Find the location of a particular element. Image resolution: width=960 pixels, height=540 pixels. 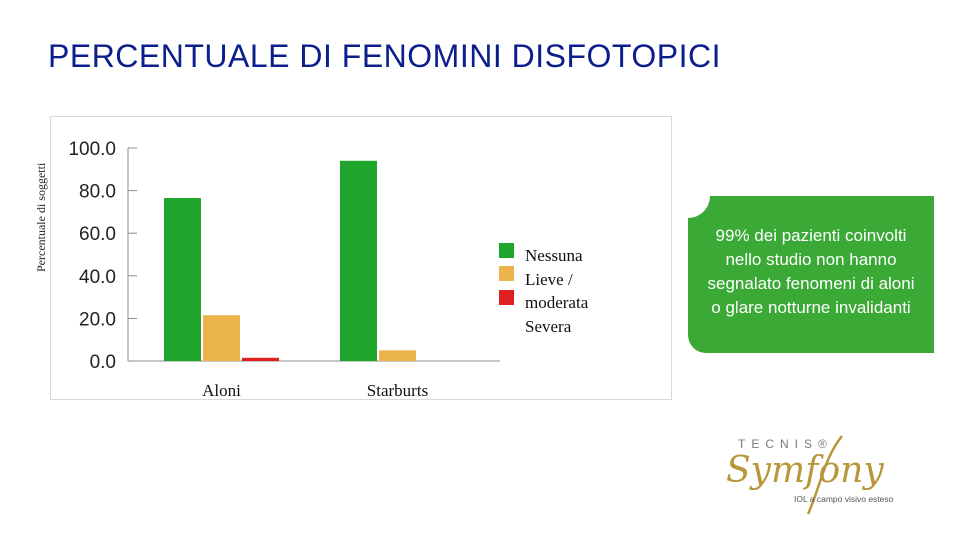

y-tick-label: 0.0 is located at coordinates (103, 362).